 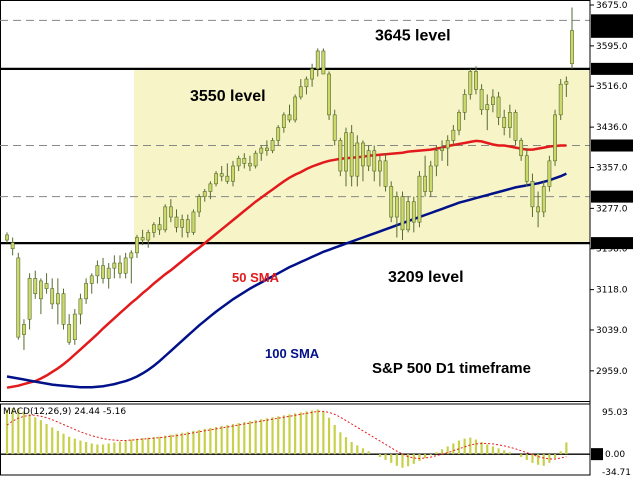 I want to click on annotation-50-sma: 50 SMA, so click(x=256, y=277).